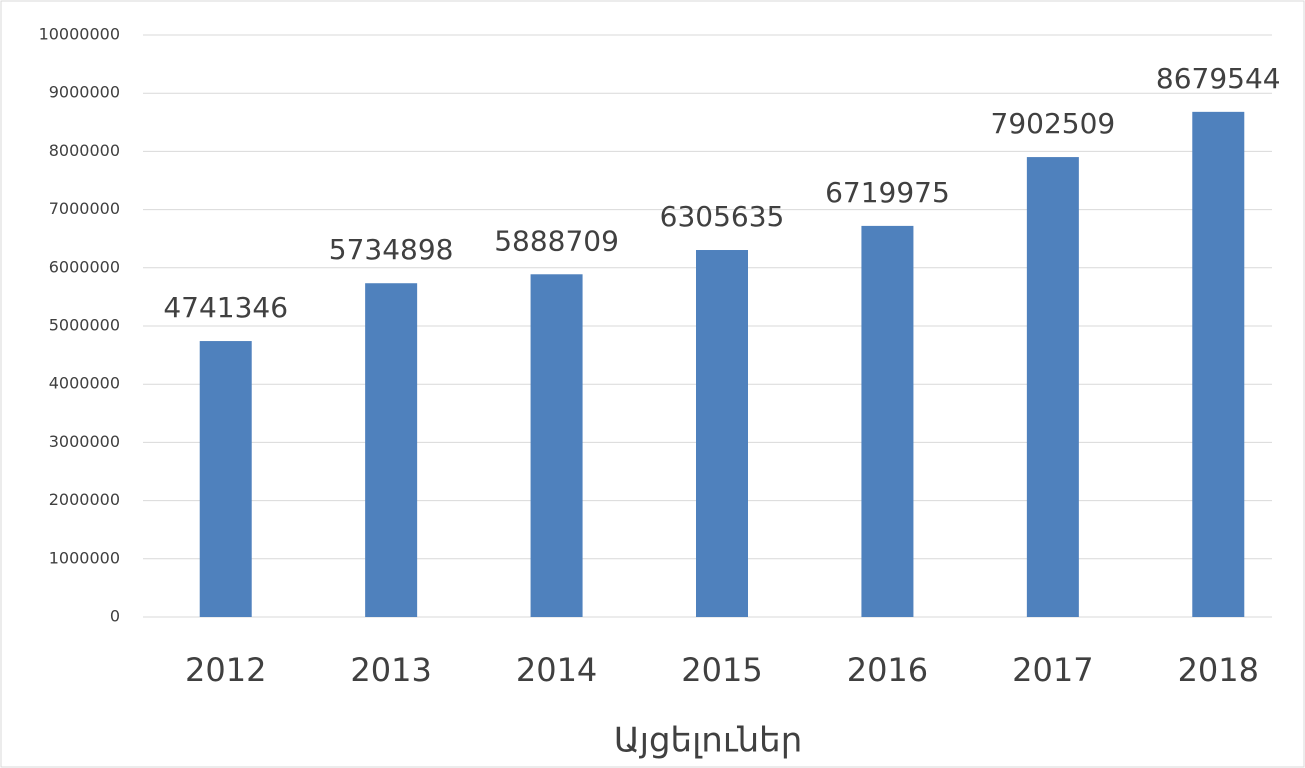 This screenshot has width=1305, height=768. I want to click on data-label: 5888709, so click(556, 240).